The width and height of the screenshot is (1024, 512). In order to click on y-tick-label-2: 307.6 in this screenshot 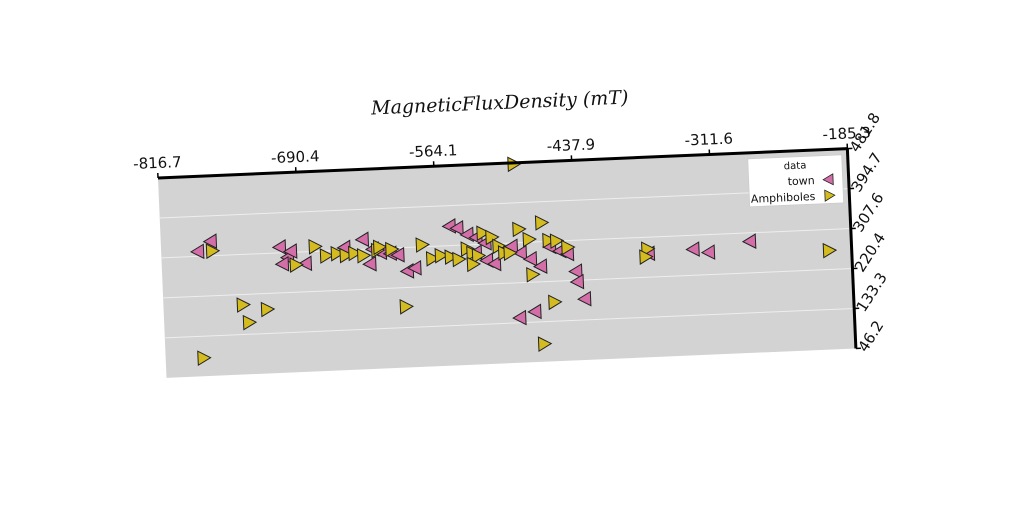, I will do `click(868, 212)`.